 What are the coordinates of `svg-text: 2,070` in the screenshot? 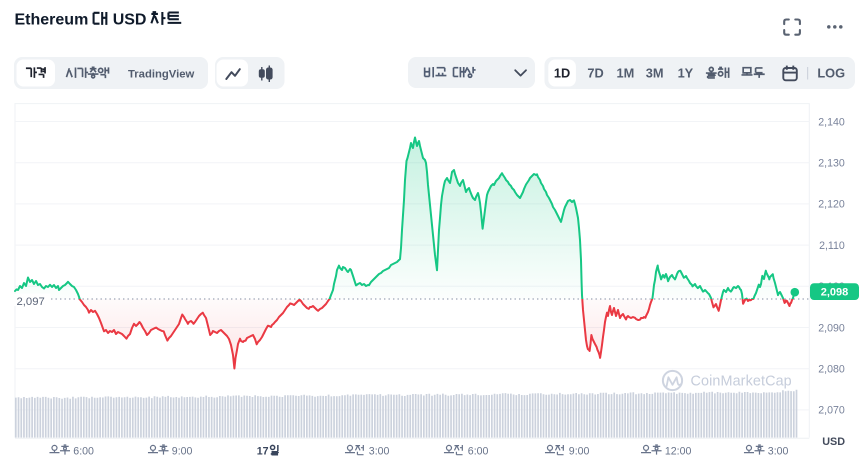 It's located at (831, 411).